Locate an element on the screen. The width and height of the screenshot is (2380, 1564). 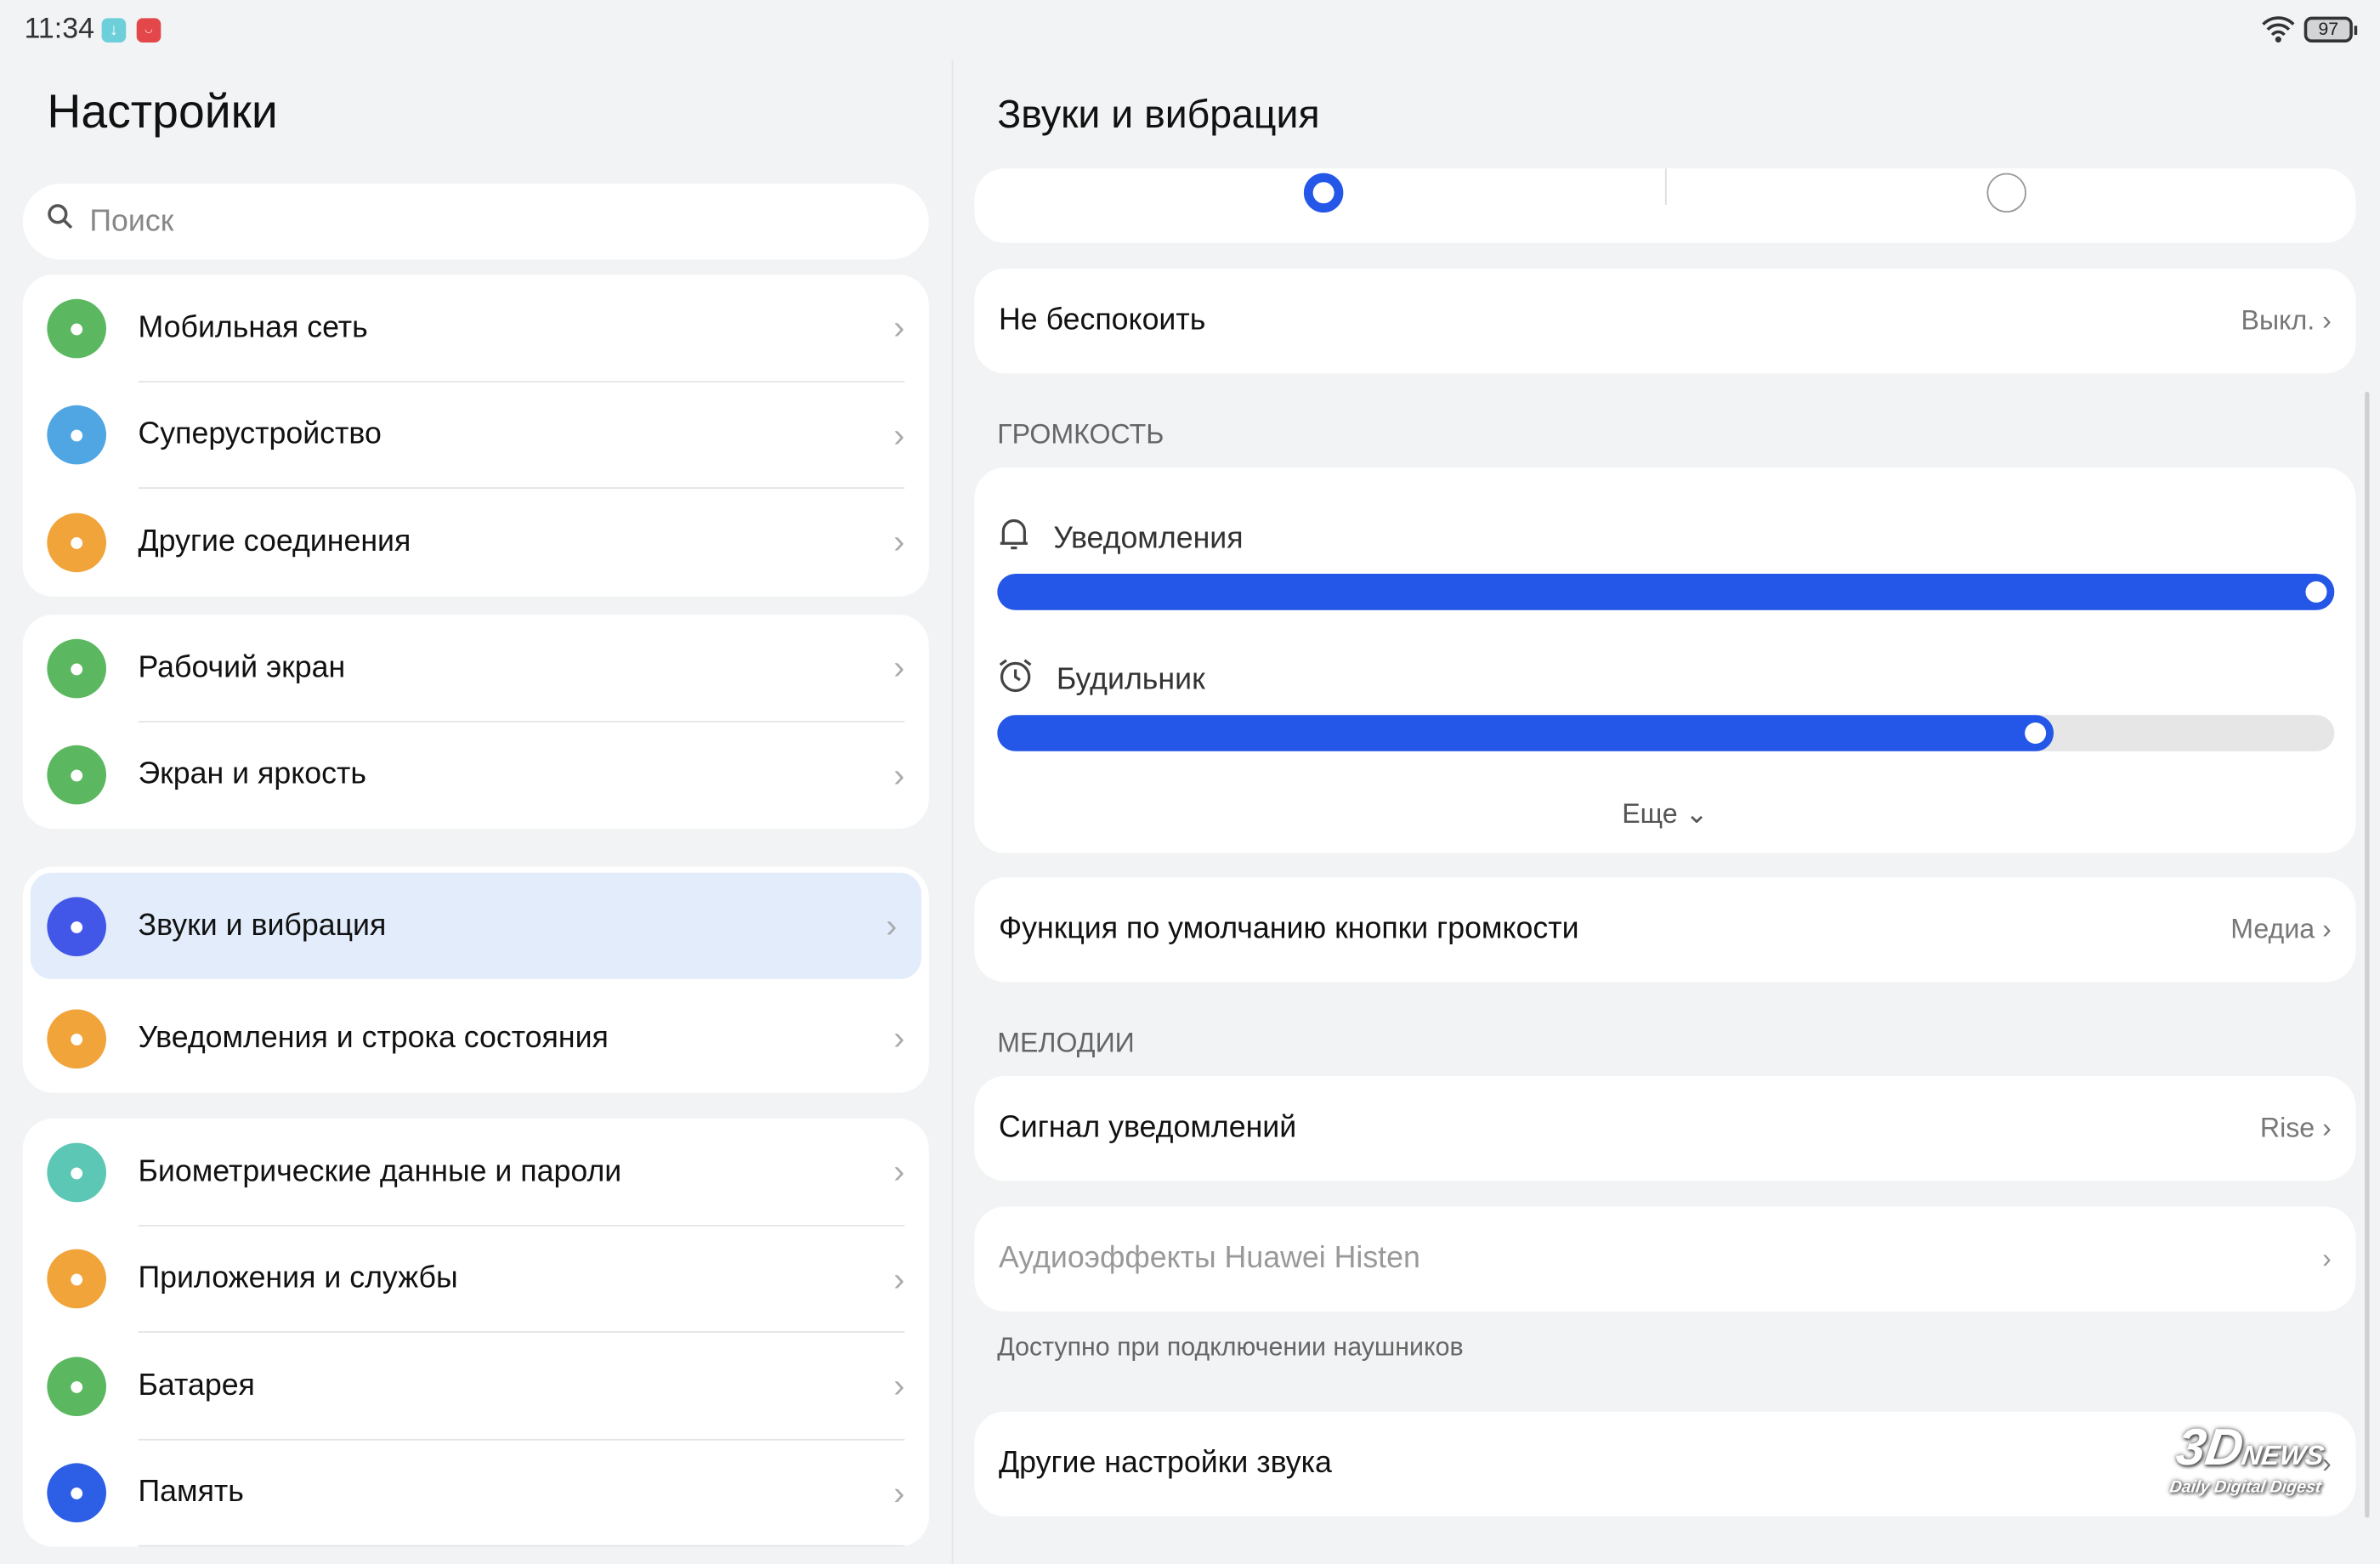
sound-mode-selector is located at coordinates (1665, 205).